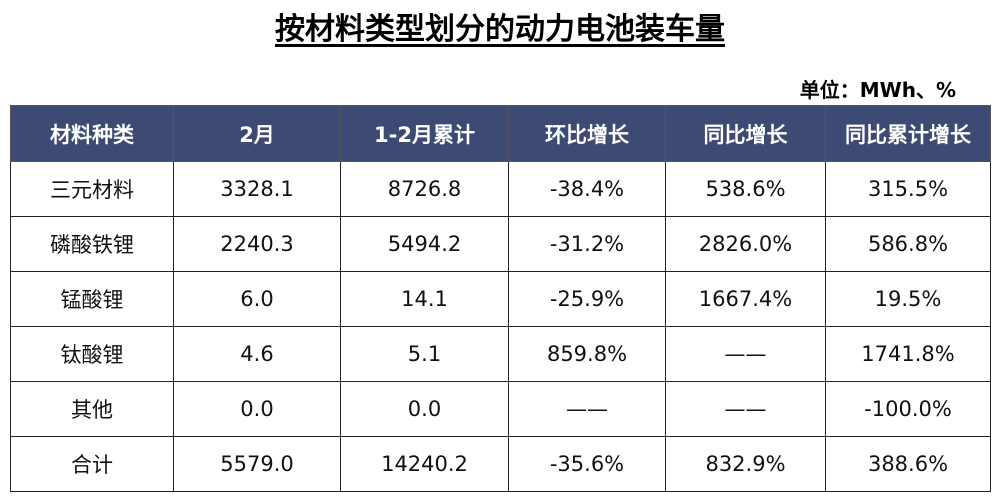 The height and width of the screenshot is (500, 1000). Describe the element at coordinates (257, 354) in the screenshot. I see `table-cell: 4.6` at that location.